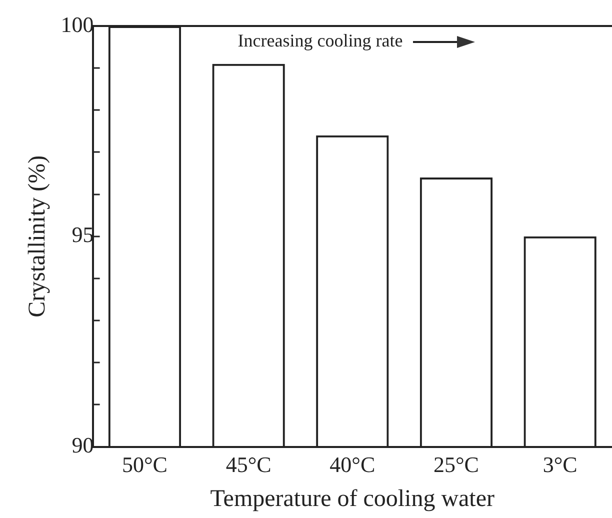 The width and height of the screenshot is (612, 518). What do you see at coordinates (249, 464) in the screenshot?
I see `x-tick-label: 45°C` at bounding box center [249, 464].